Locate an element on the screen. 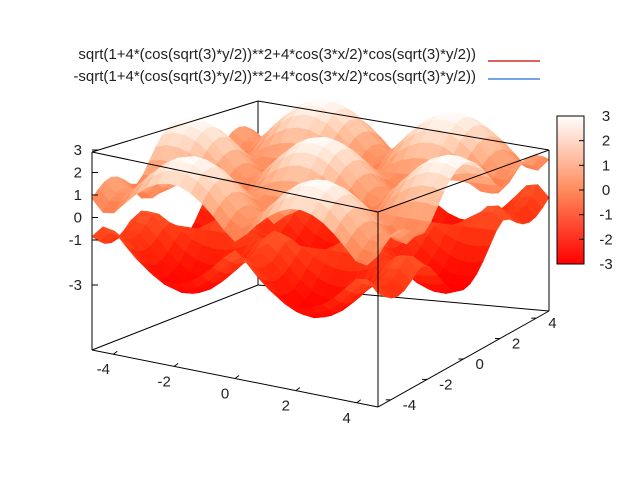 This screenshot has height=480, width=640. colorbar: 3 2 1 0 -1 -2 -3 is located at coordinates (584, 190).